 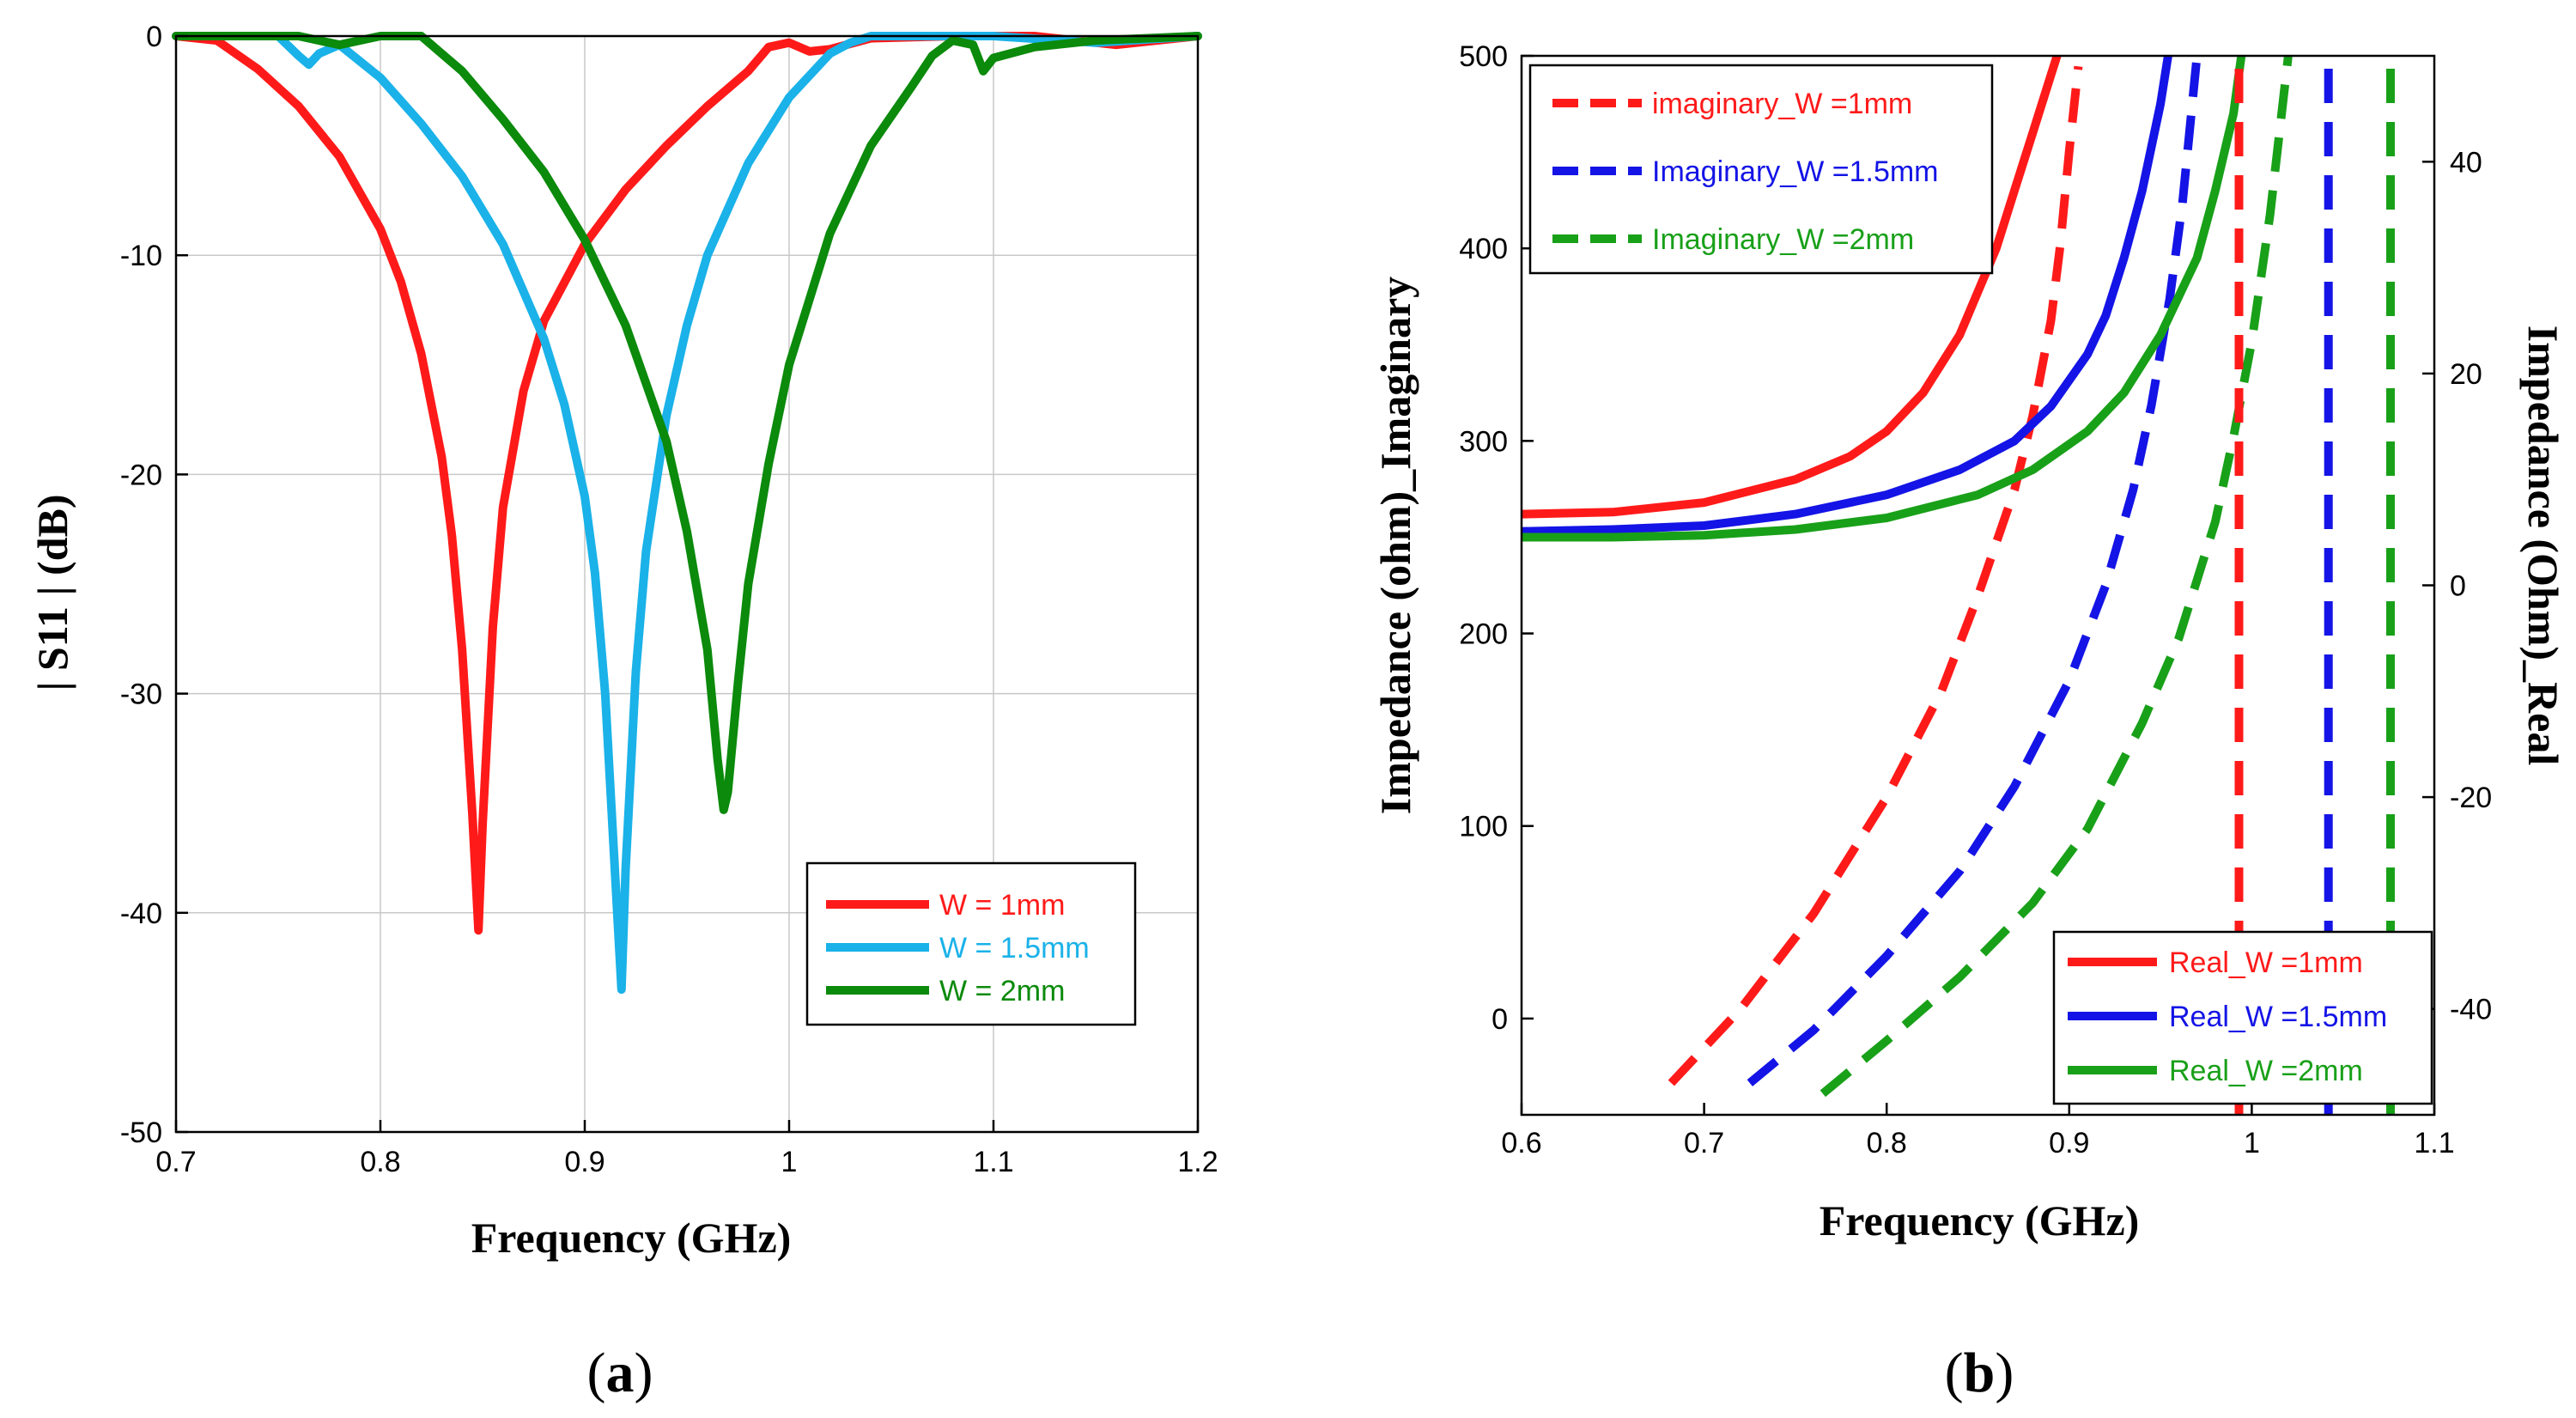 What do you see at coordinates (141, 475) in the screenshot?
I see `panel-a-y-tick-label: -20` at bounding box center [141, 475].